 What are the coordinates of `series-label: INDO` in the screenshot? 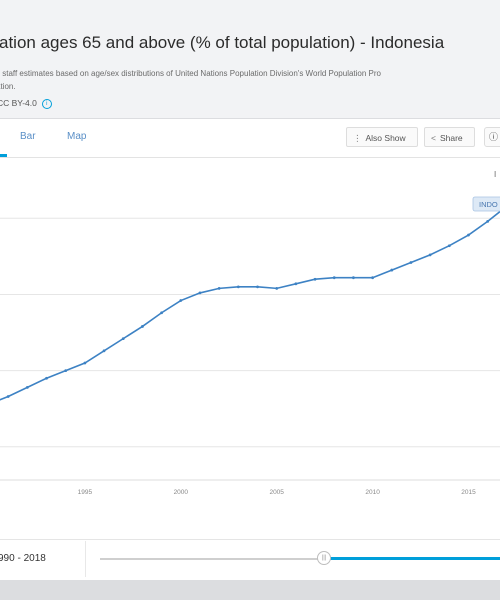 It's located at (488, 204).